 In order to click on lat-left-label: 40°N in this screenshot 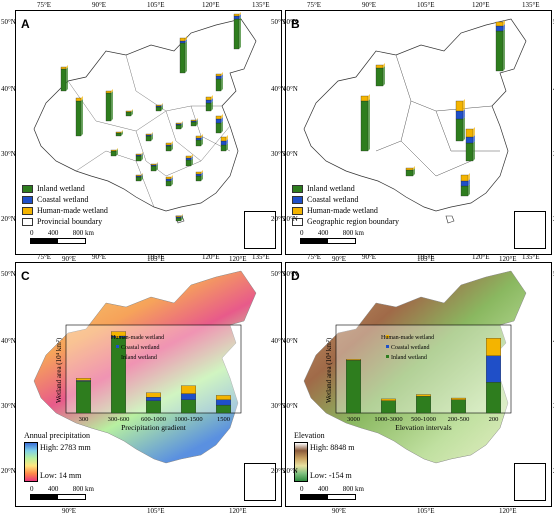, I will do `click(8, 89)`.